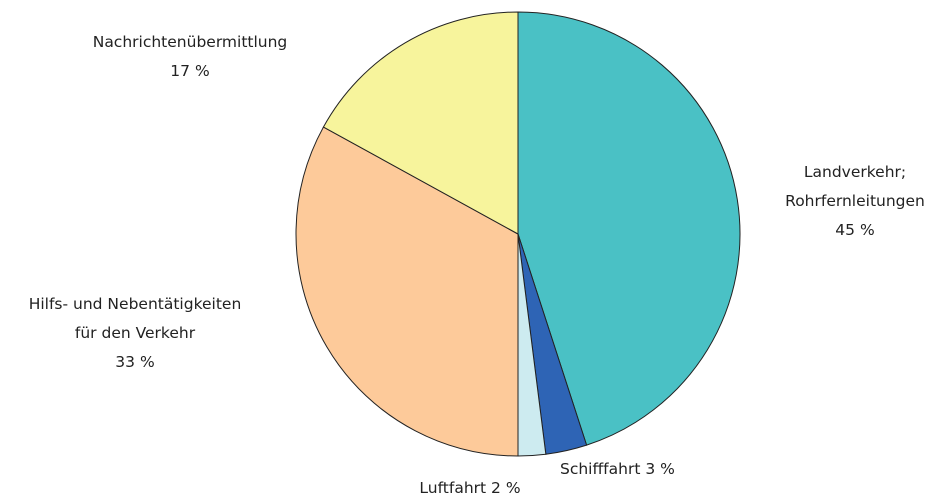 This screenshot has width=938, height=503. I want to click on slice-label: Schifffahrt 3 %, so click(645, 469).